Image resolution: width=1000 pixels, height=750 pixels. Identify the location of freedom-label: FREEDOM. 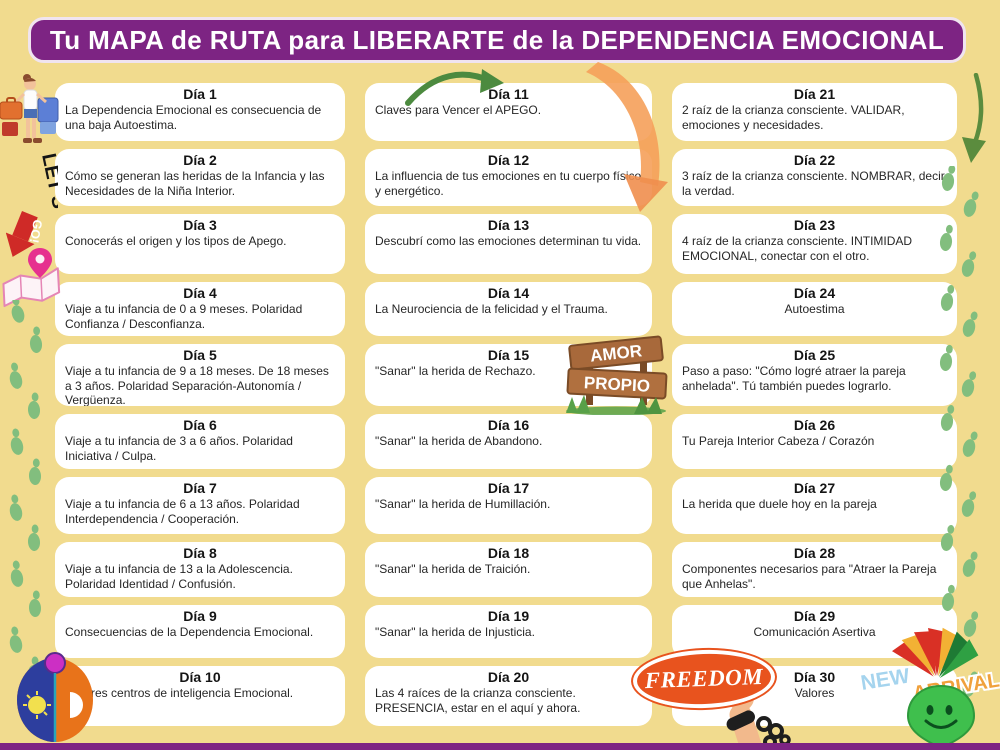
(704, 678).